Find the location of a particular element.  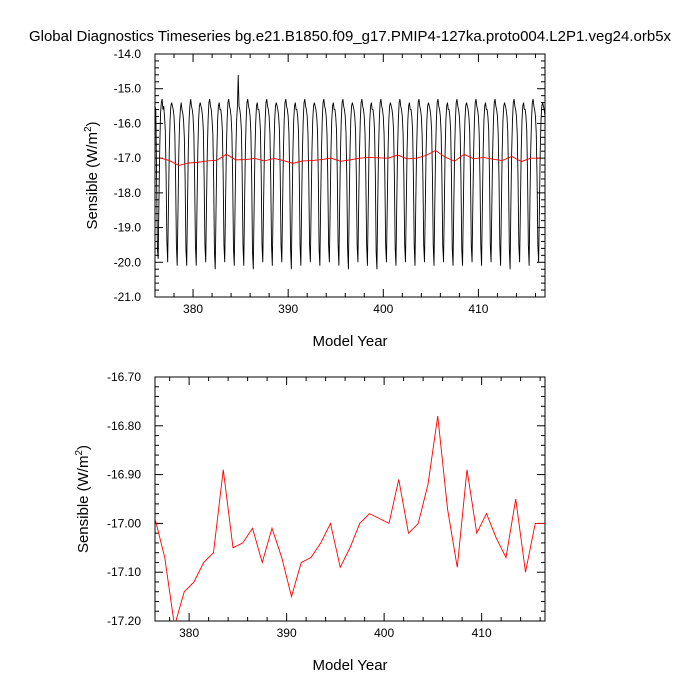

y-tick-label: -17.00 is located at coordinates (124, 523).